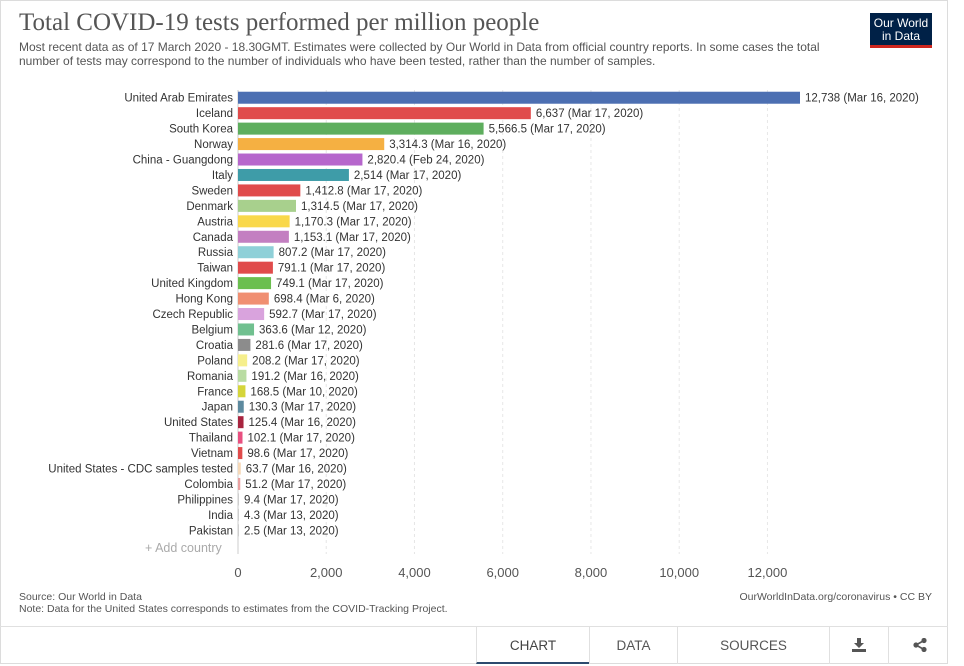 This screenshot has height=666, width=964. What do you see at coordinates (215, 269) in the screenshot?
I see `bar-category-label: Taiwan` at bounding box center [215, 269].